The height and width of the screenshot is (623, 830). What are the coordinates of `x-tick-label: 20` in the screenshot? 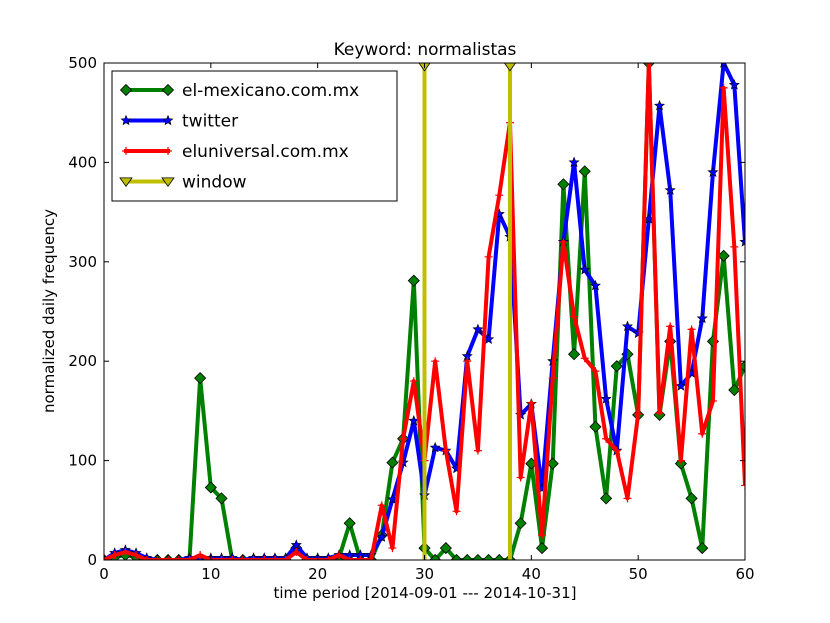 It's located at (317, 574).